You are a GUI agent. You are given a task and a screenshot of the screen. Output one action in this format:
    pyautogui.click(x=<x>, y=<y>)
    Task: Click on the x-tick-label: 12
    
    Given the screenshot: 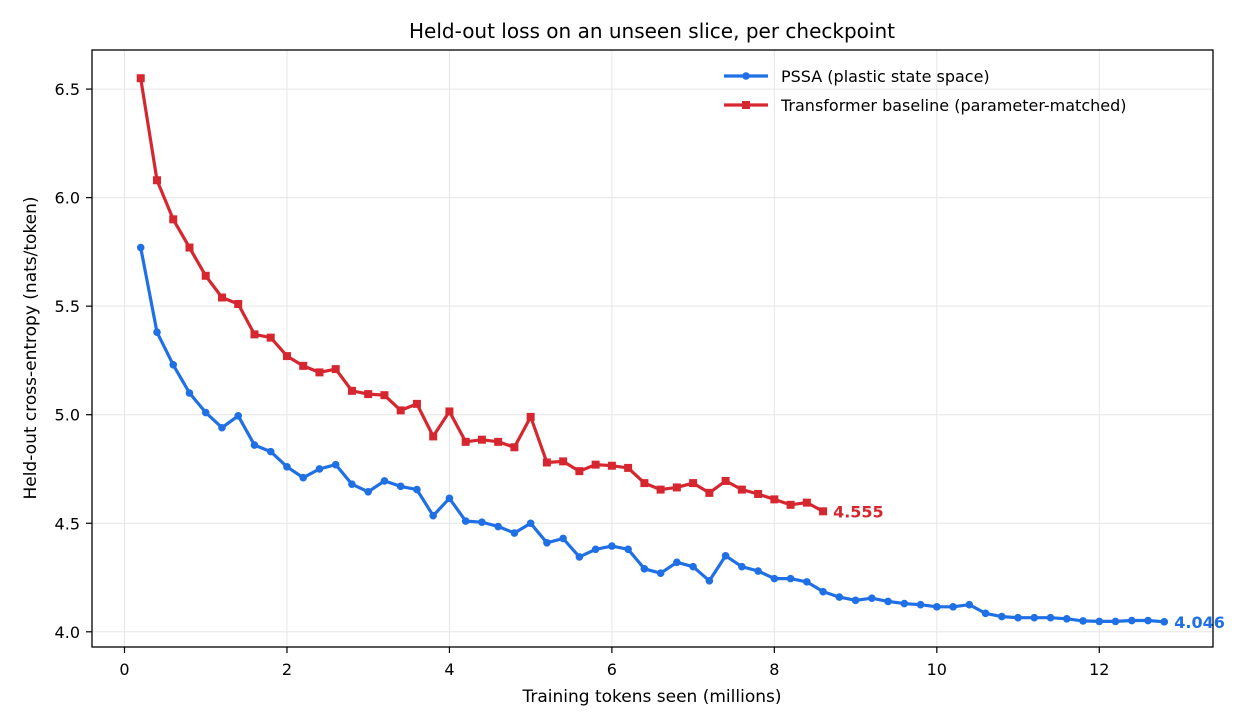 What is the action you would take?
    pyautogui.click(x=1099, y=669)
    